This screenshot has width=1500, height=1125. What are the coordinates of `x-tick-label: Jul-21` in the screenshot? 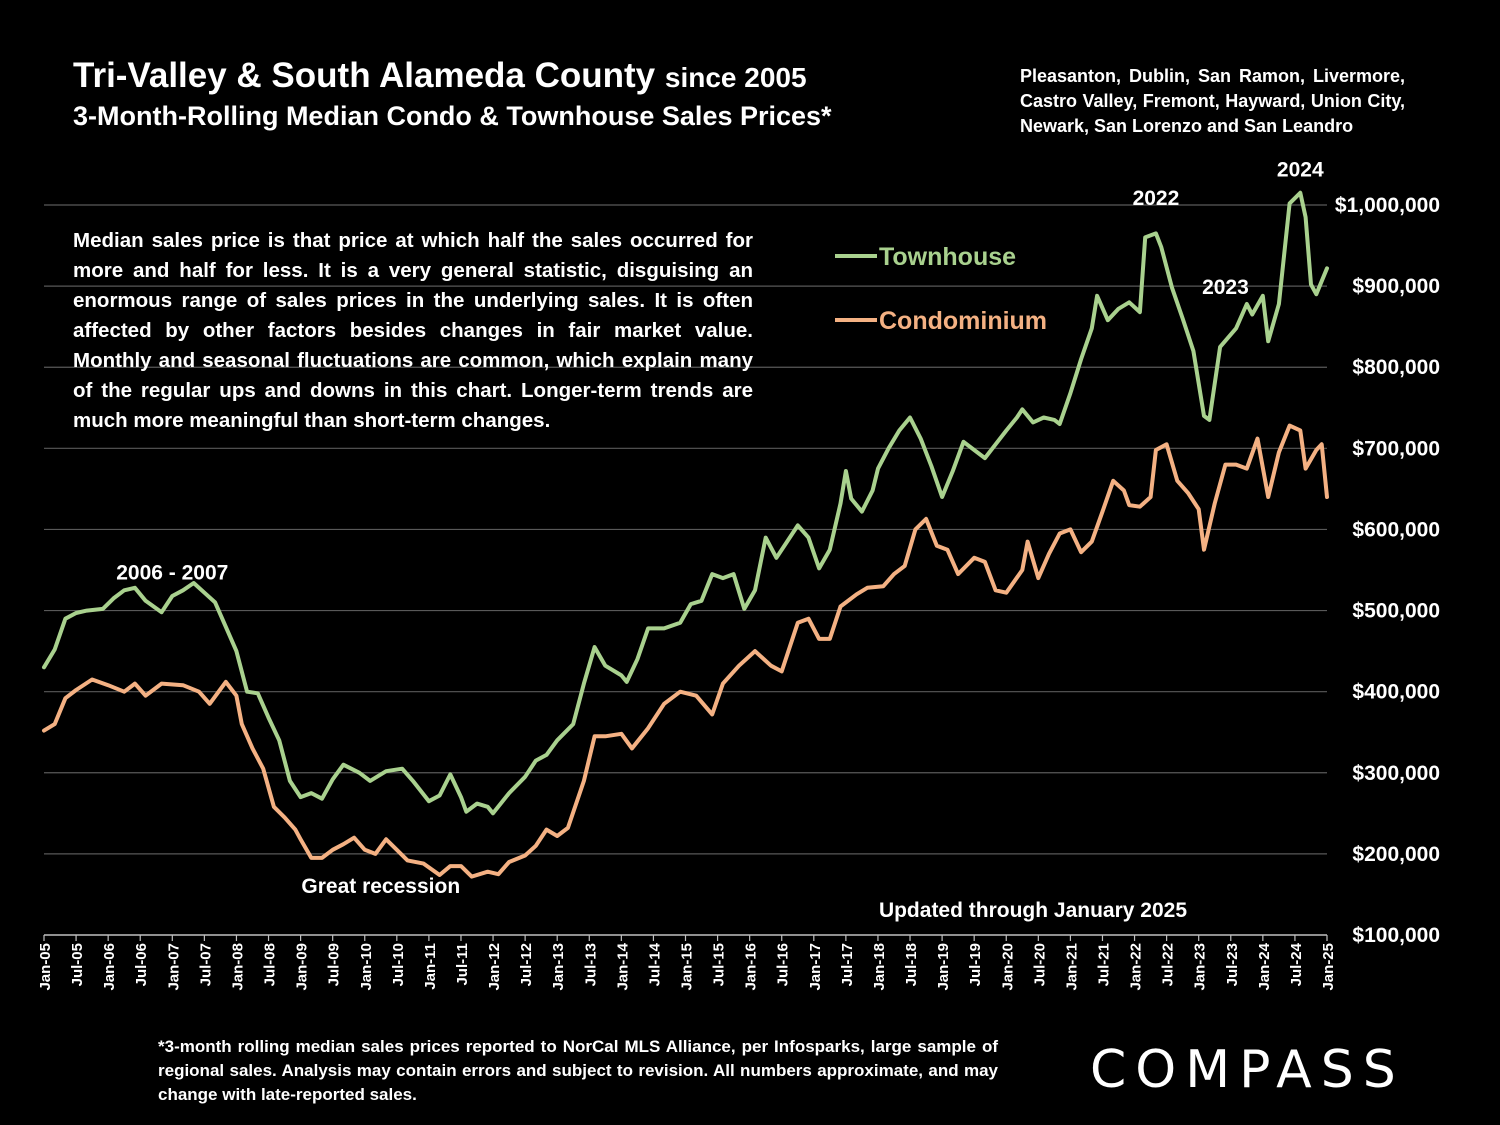 It's located at (1103, 964).